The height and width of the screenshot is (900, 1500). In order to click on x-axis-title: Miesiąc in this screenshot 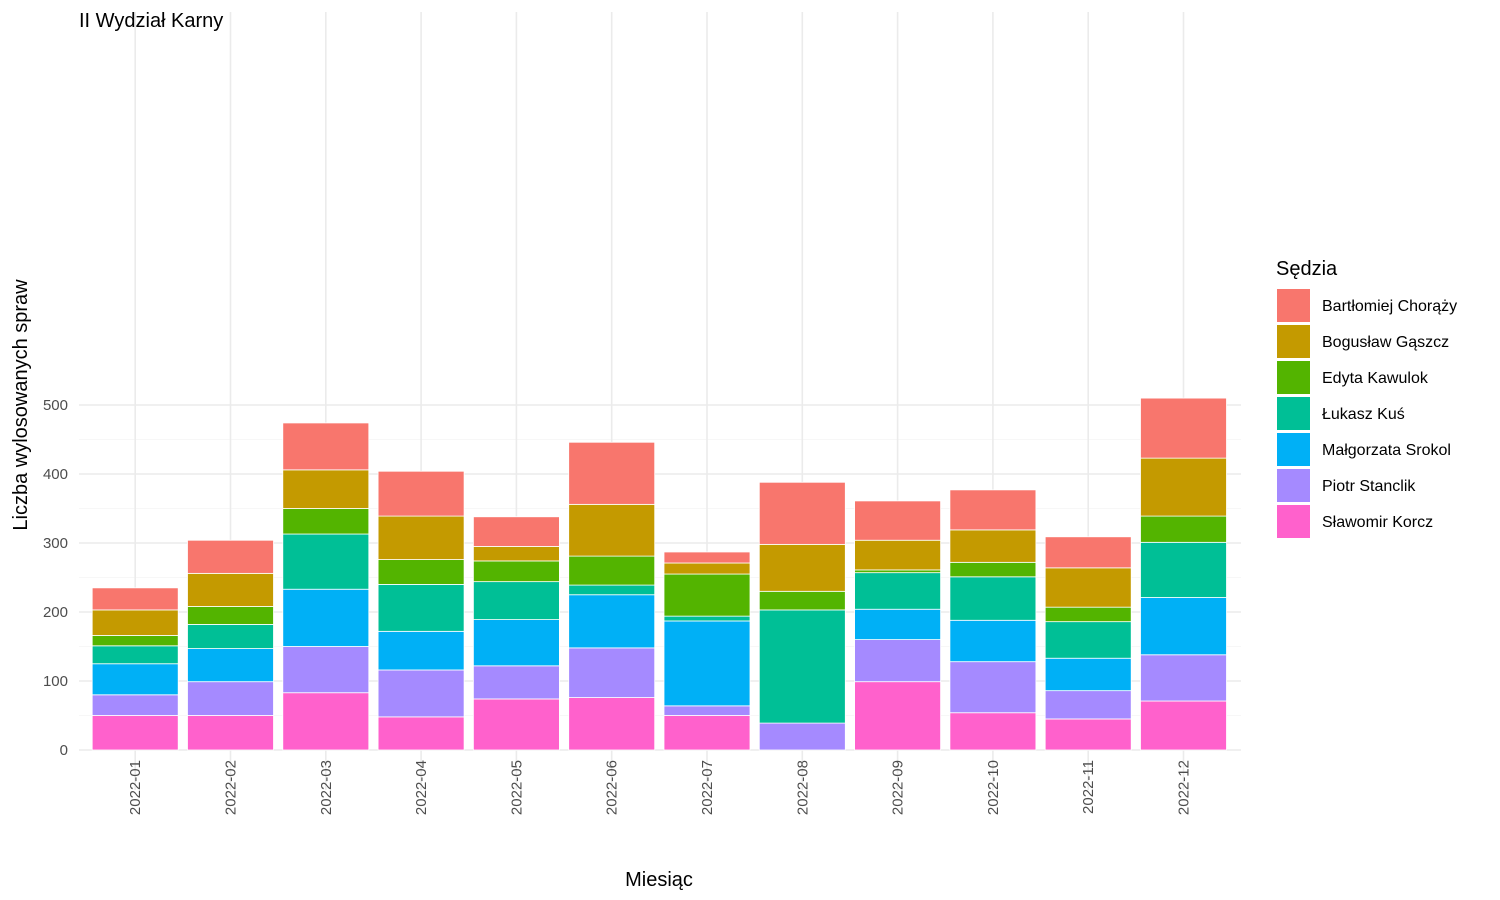, I will do `click(659, 880)`.